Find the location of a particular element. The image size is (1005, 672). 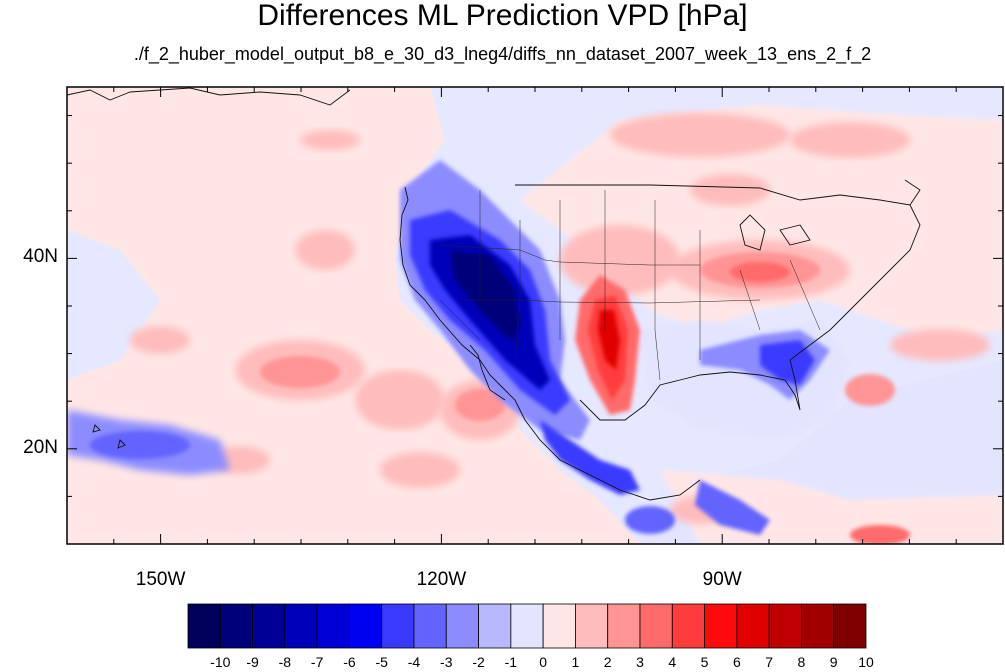

colorbar-tick-label: -1 is located at coordinates (511, 662).